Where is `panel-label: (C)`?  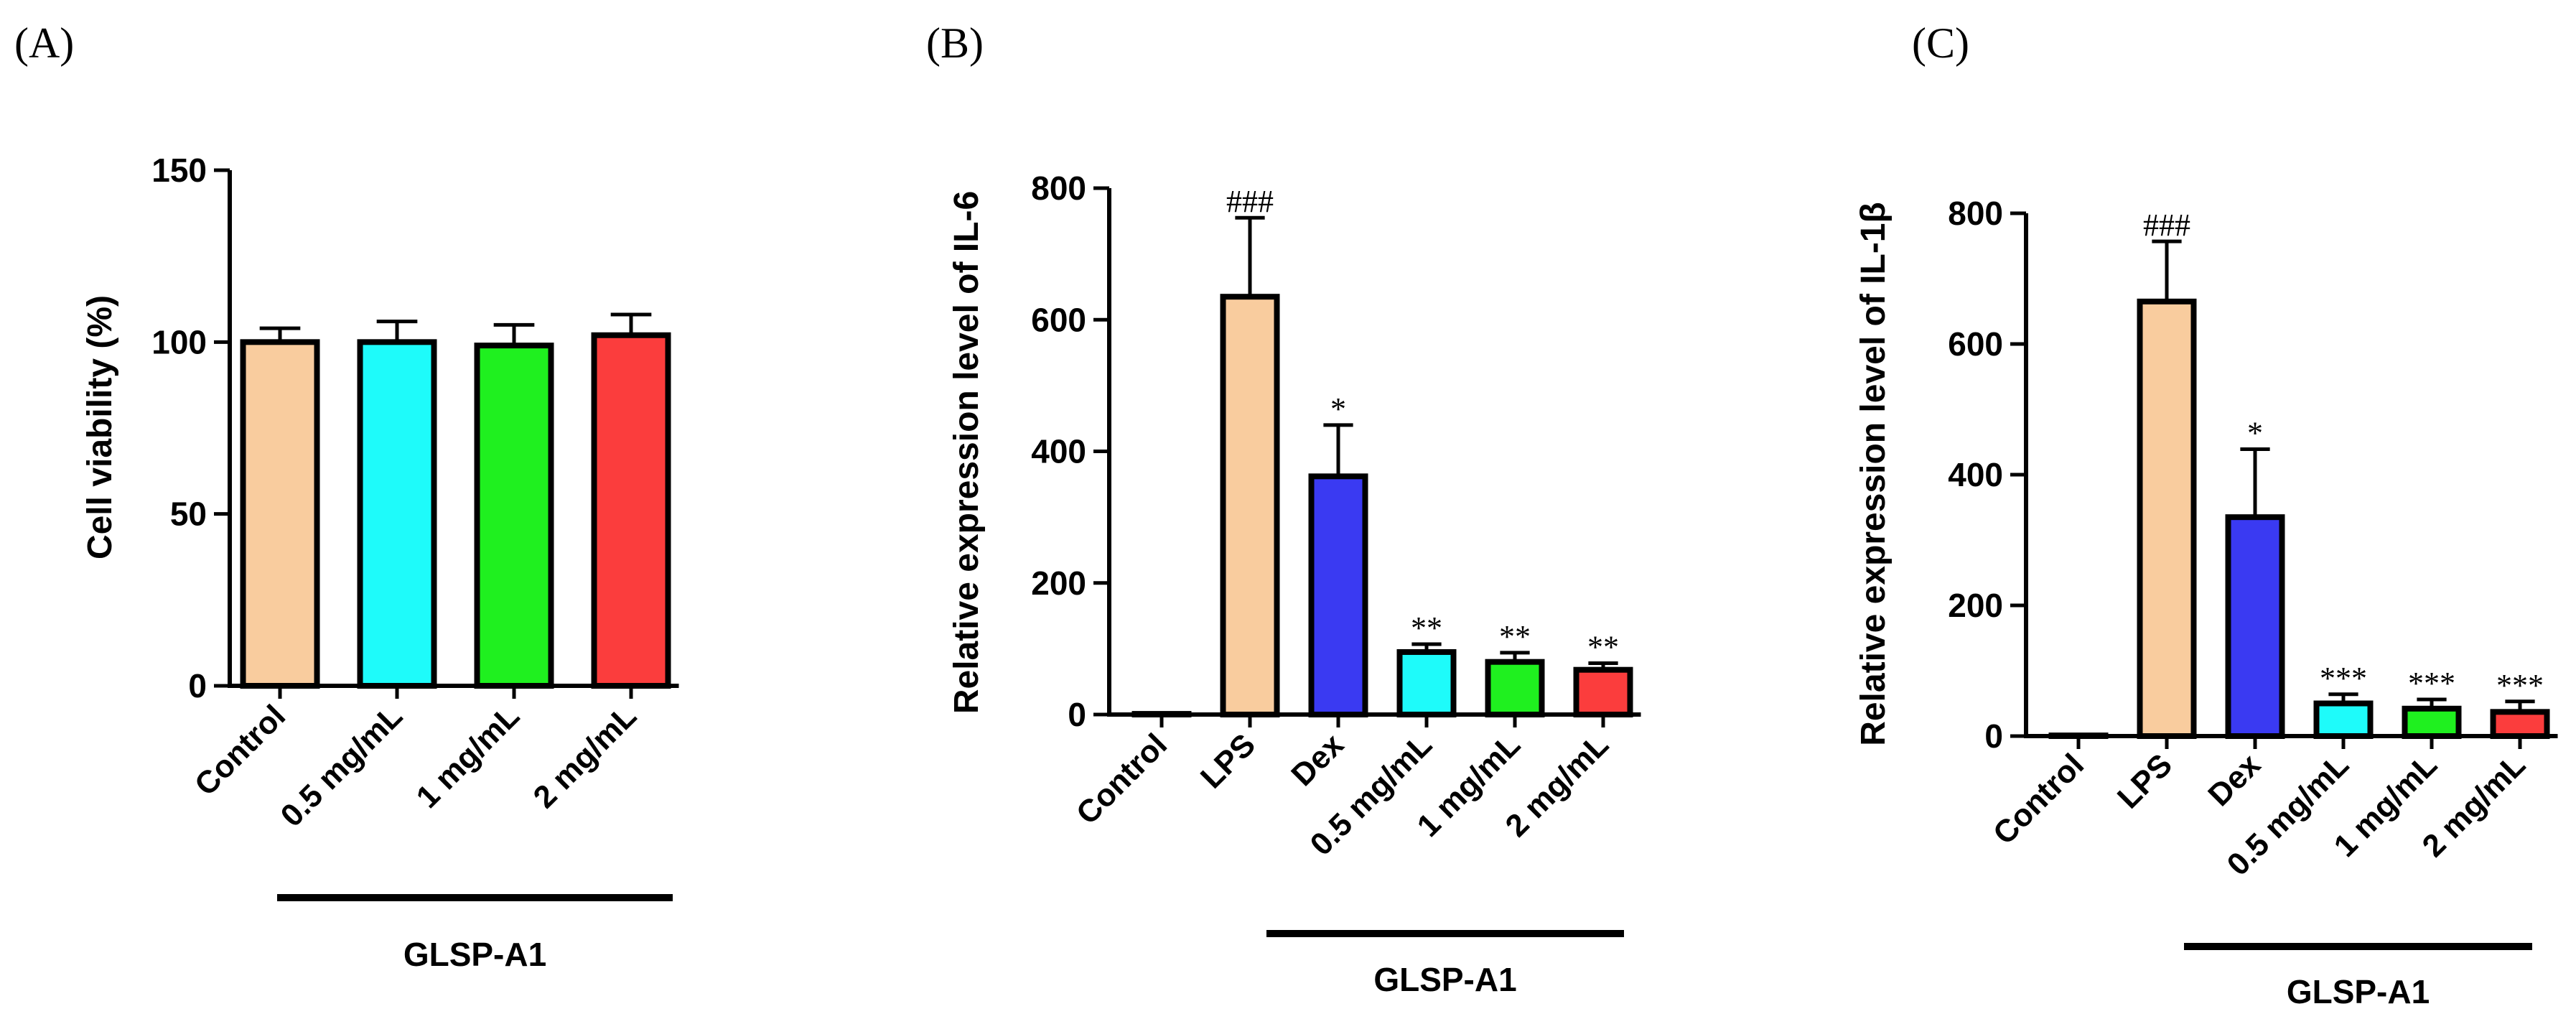 panel-label: (C) is located at coordinates (1940, 43).